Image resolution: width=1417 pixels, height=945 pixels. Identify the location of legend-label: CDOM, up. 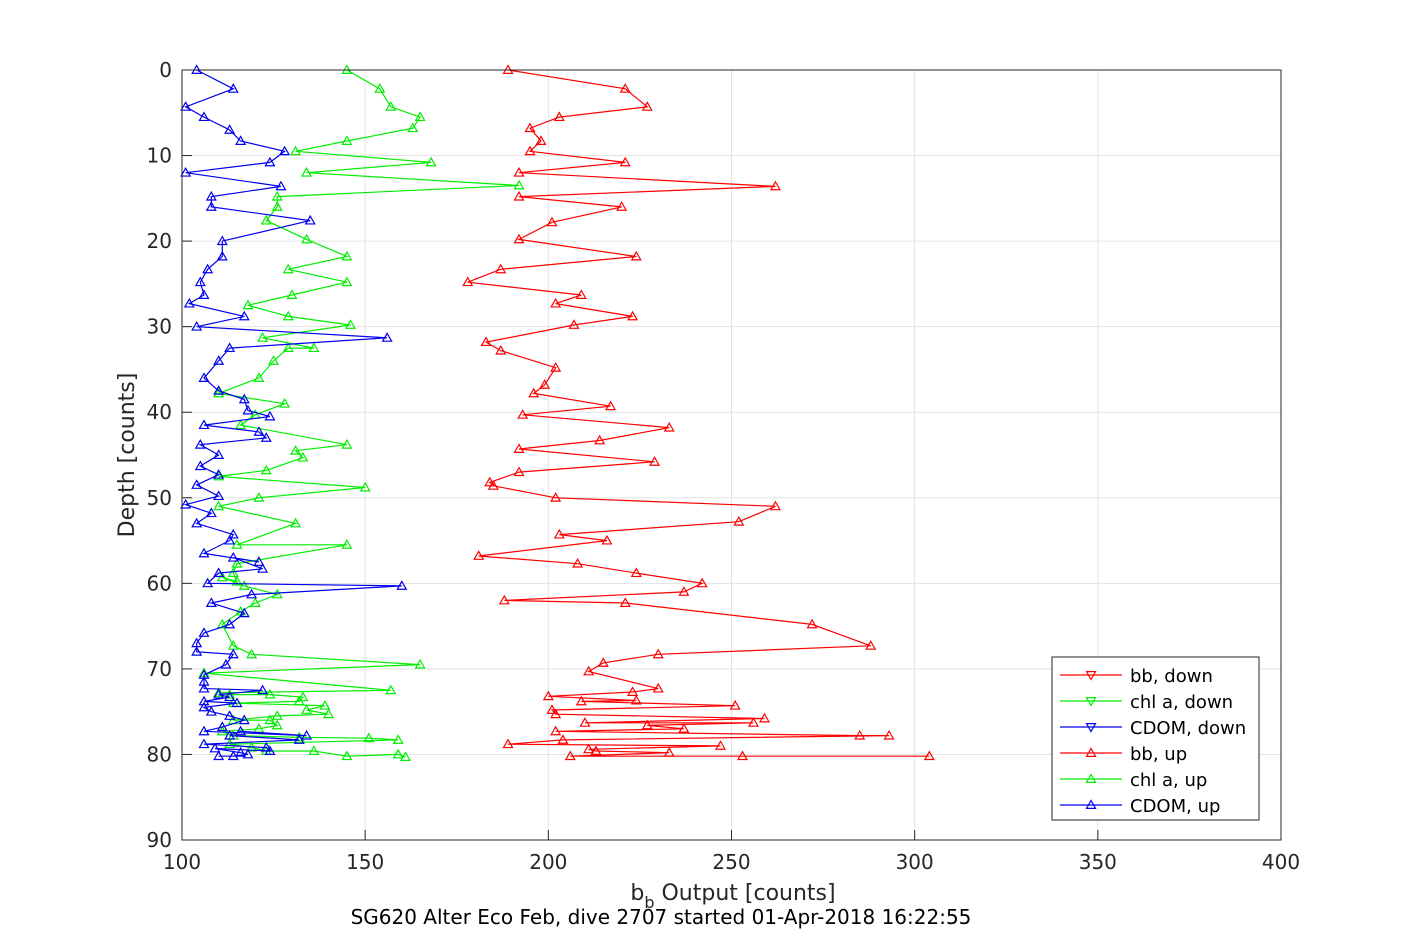
(1175, 806).